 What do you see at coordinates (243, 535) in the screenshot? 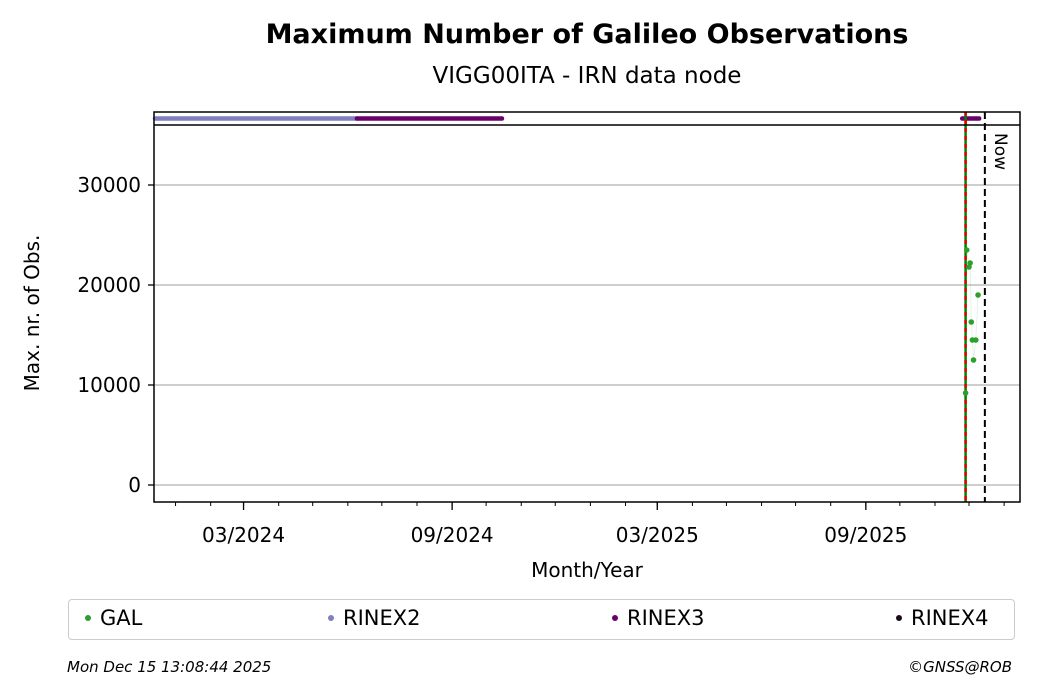
I see `x-tick-label: 03/2024` at bounding box center [243, 535].